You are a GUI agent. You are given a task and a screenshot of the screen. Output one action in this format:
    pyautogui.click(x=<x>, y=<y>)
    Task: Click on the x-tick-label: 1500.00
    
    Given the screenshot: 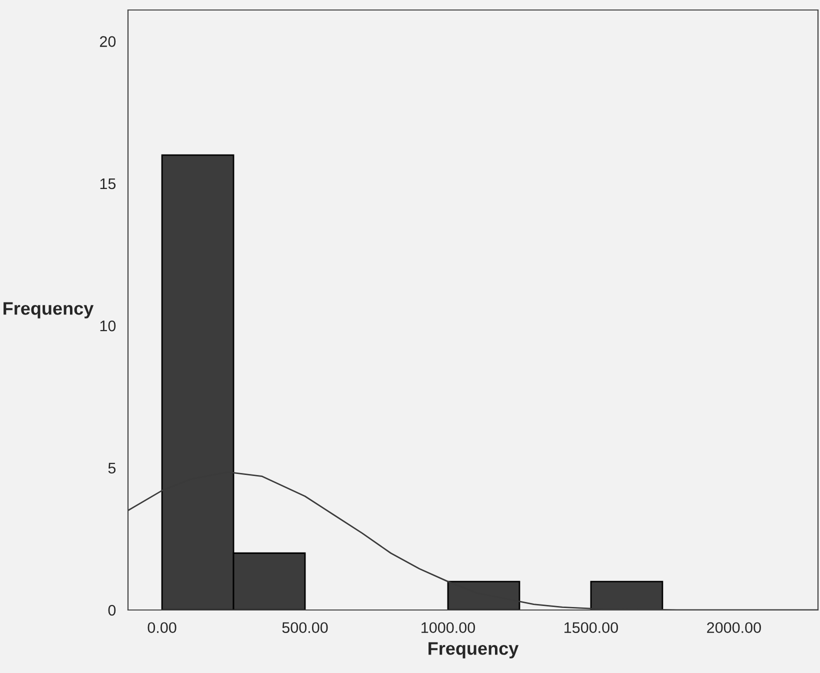 What is the action you would take?
    pyautogui.click(x=591, y=628)
    